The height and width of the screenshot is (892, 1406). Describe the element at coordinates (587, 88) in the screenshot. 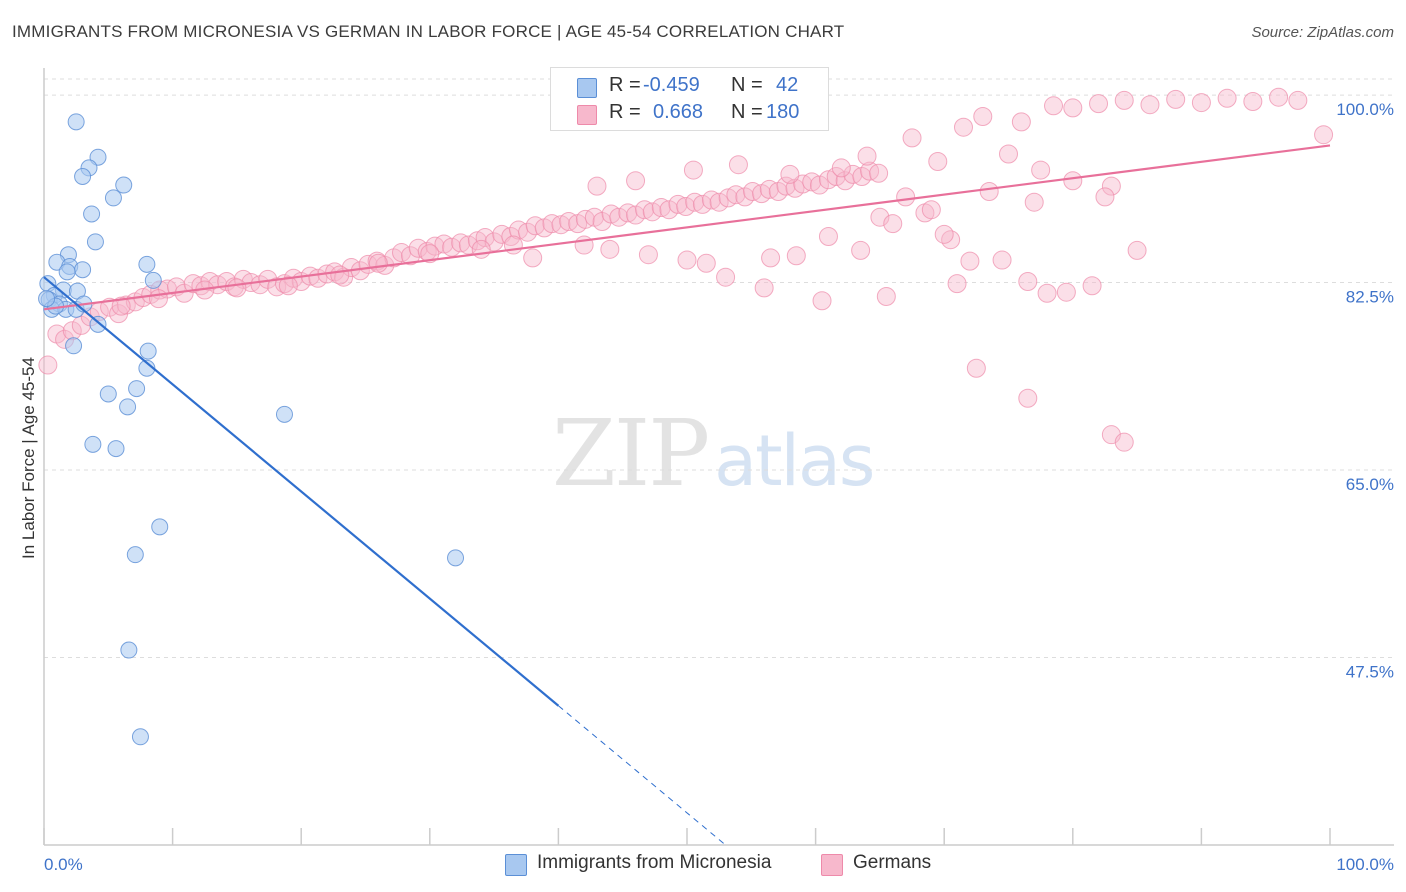

I see `legend-swatch-micronesia` at that location.